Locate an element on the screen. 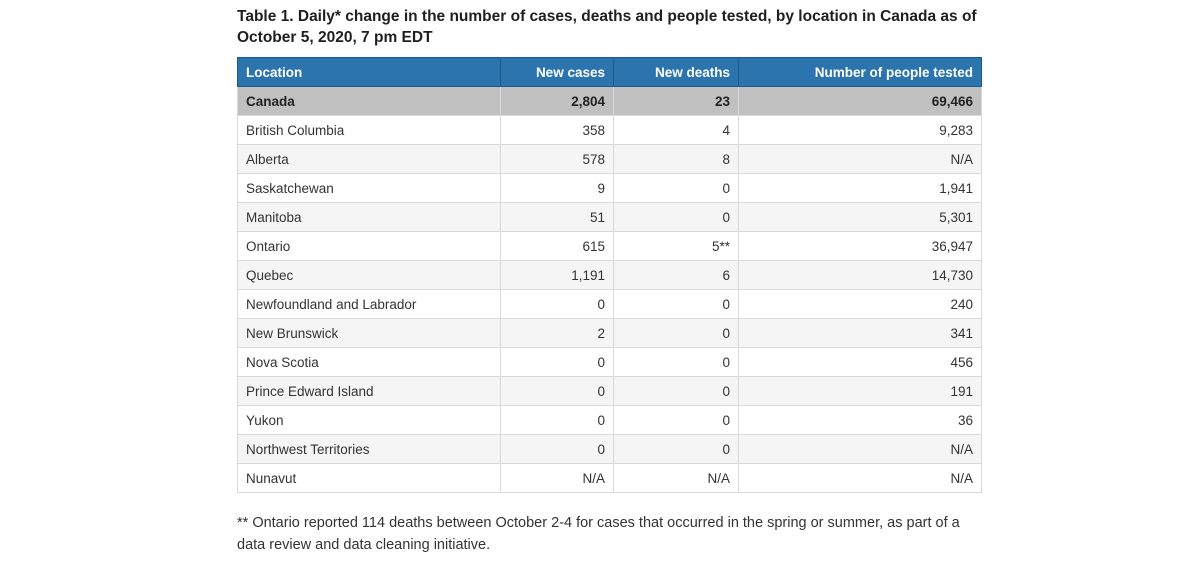 The image size is (1200, 571). table-row: British Columbia 358 4 9,283 is located at coordinates (609, 130).